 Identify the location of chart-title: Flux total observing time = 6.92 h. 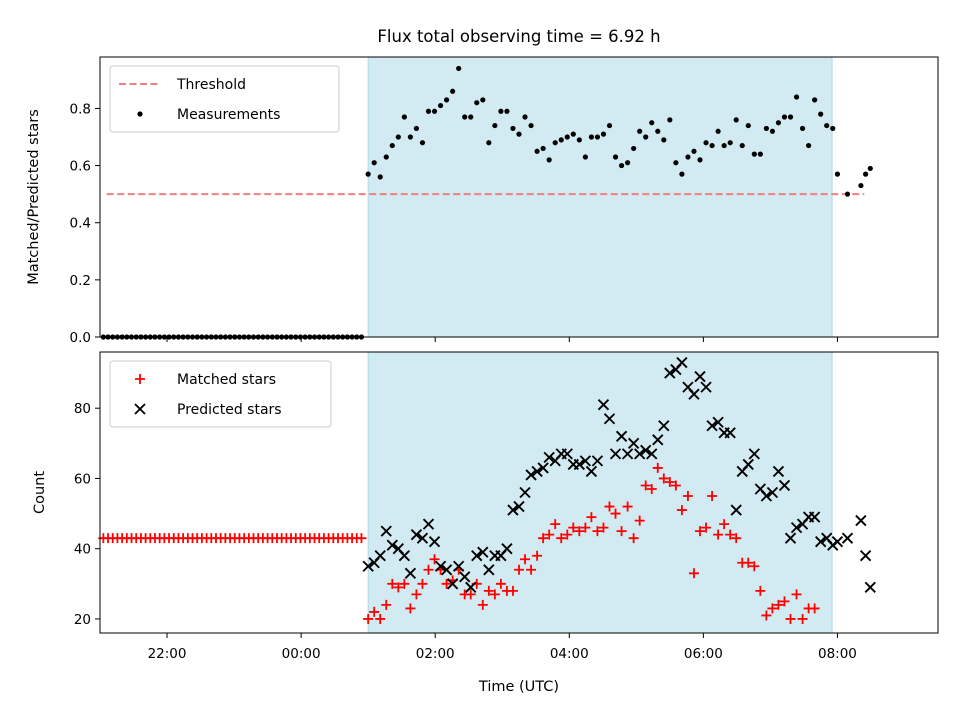
(518, 36).